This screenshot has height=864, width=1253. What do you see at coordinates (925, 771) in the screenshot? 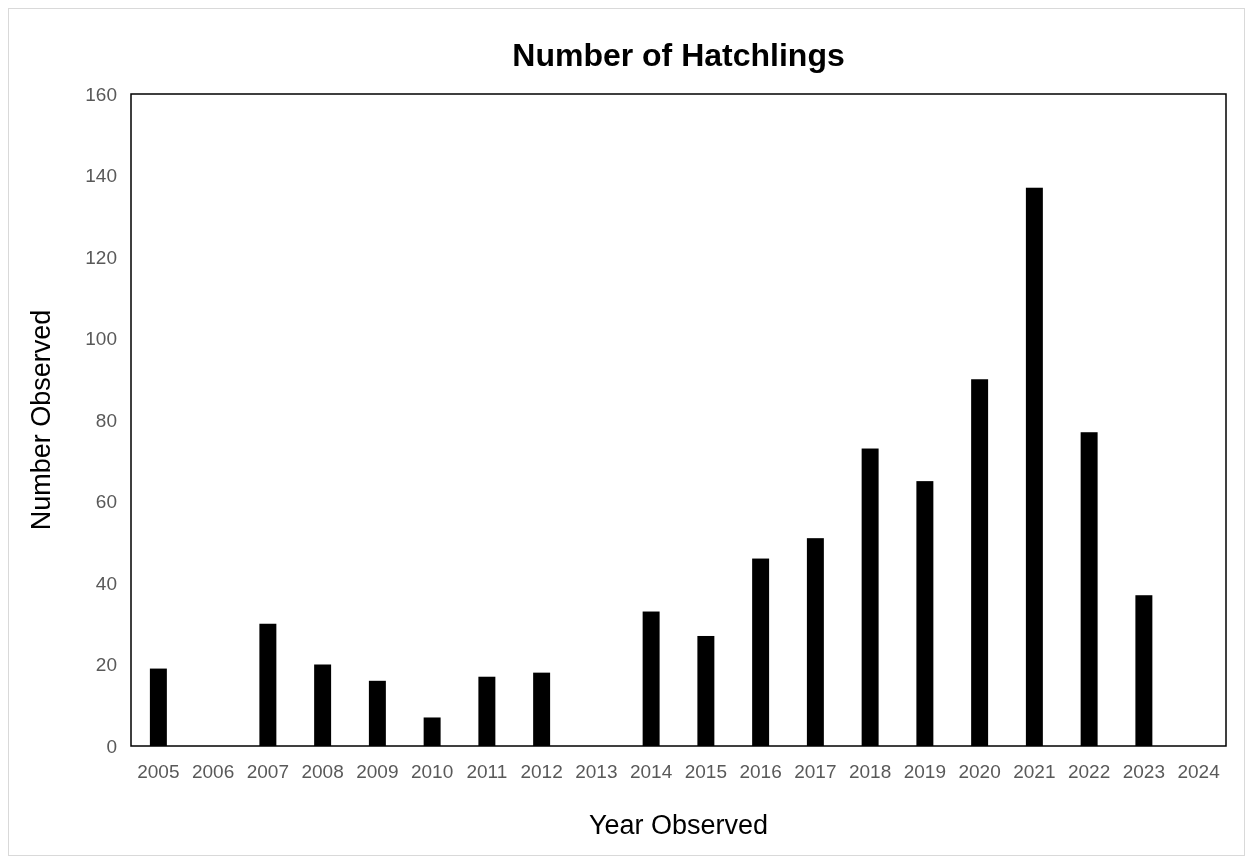
I see `x-tick-label: 2019` at bounding box center [925, 771].